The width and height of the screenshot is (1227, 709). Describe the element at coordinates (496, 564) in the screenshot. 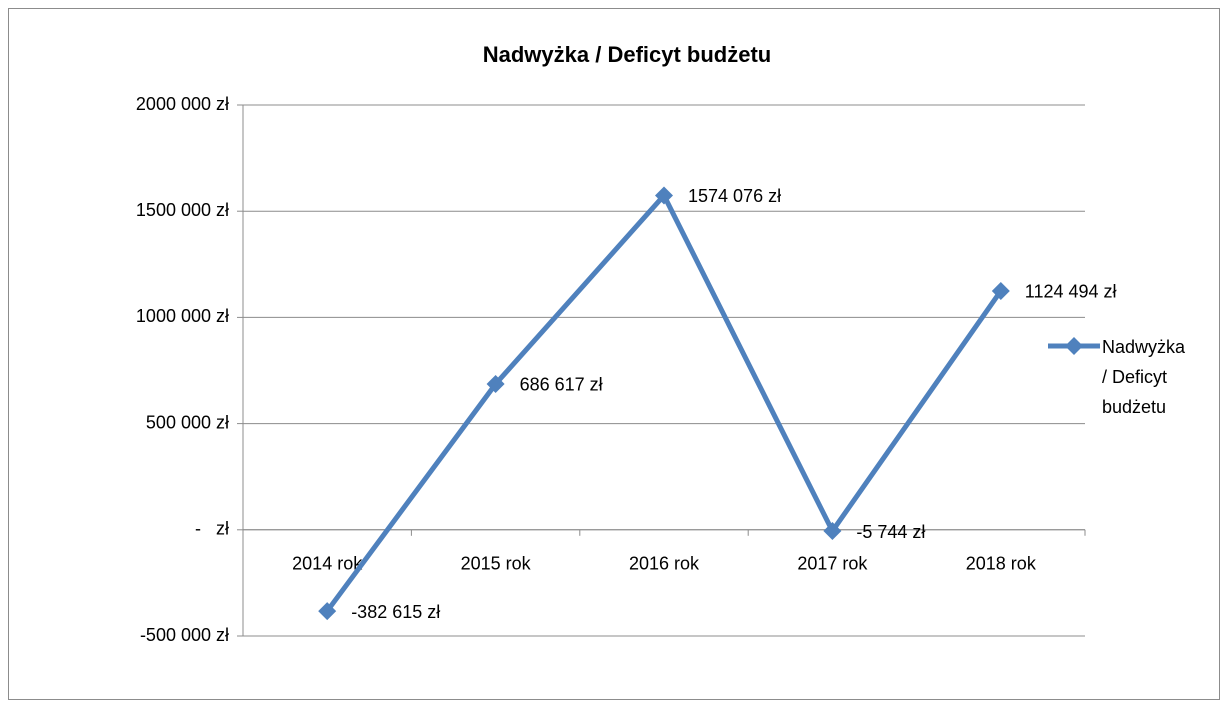

I see `x-tick-label: 2015 rok` at that location.